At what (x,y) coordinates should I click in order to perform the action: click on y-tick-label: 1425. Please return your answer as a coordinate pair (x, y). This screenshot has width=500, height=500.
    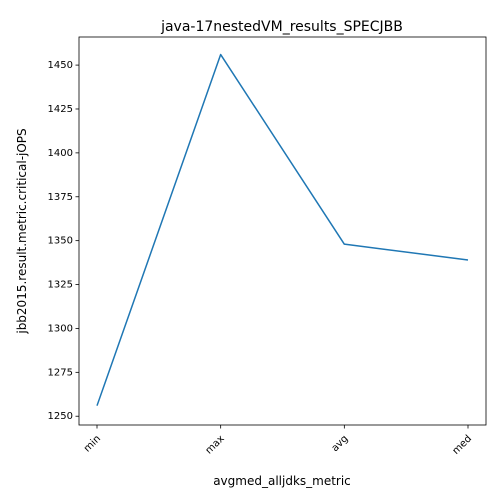
    Looking at the image, I should click on (60, 109).